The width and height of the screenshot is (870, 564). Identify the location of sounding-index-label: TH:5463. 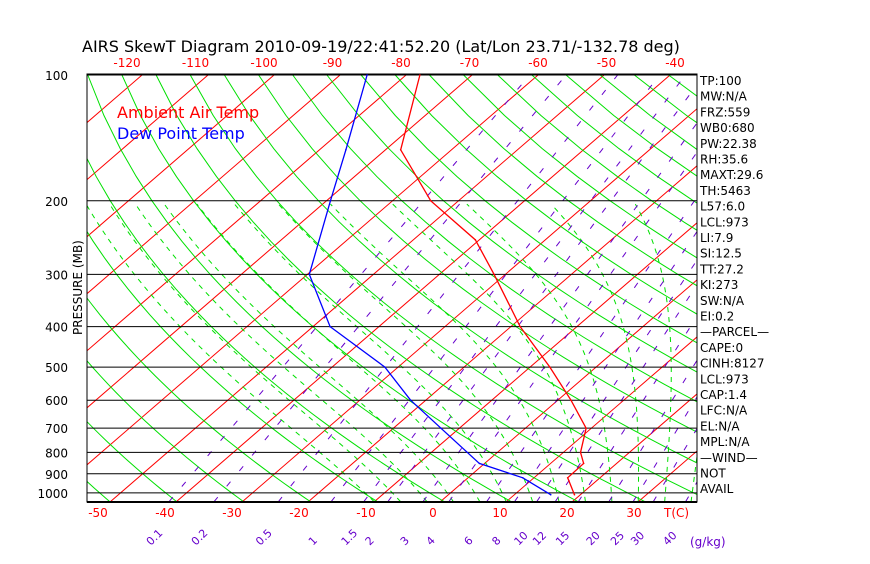
(725, 191).